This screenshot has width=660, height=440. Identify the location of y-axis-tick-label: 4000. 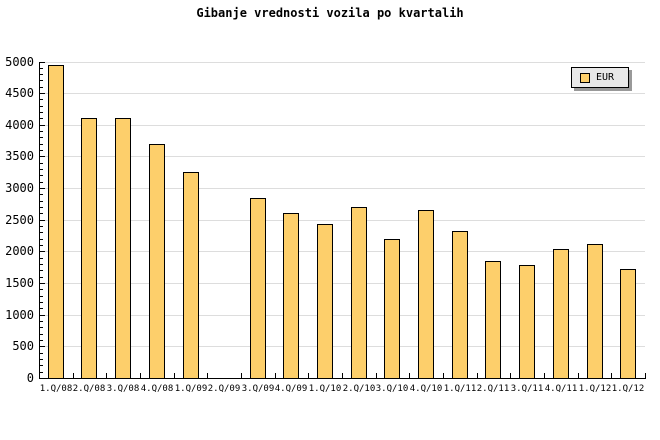
(19, 125).